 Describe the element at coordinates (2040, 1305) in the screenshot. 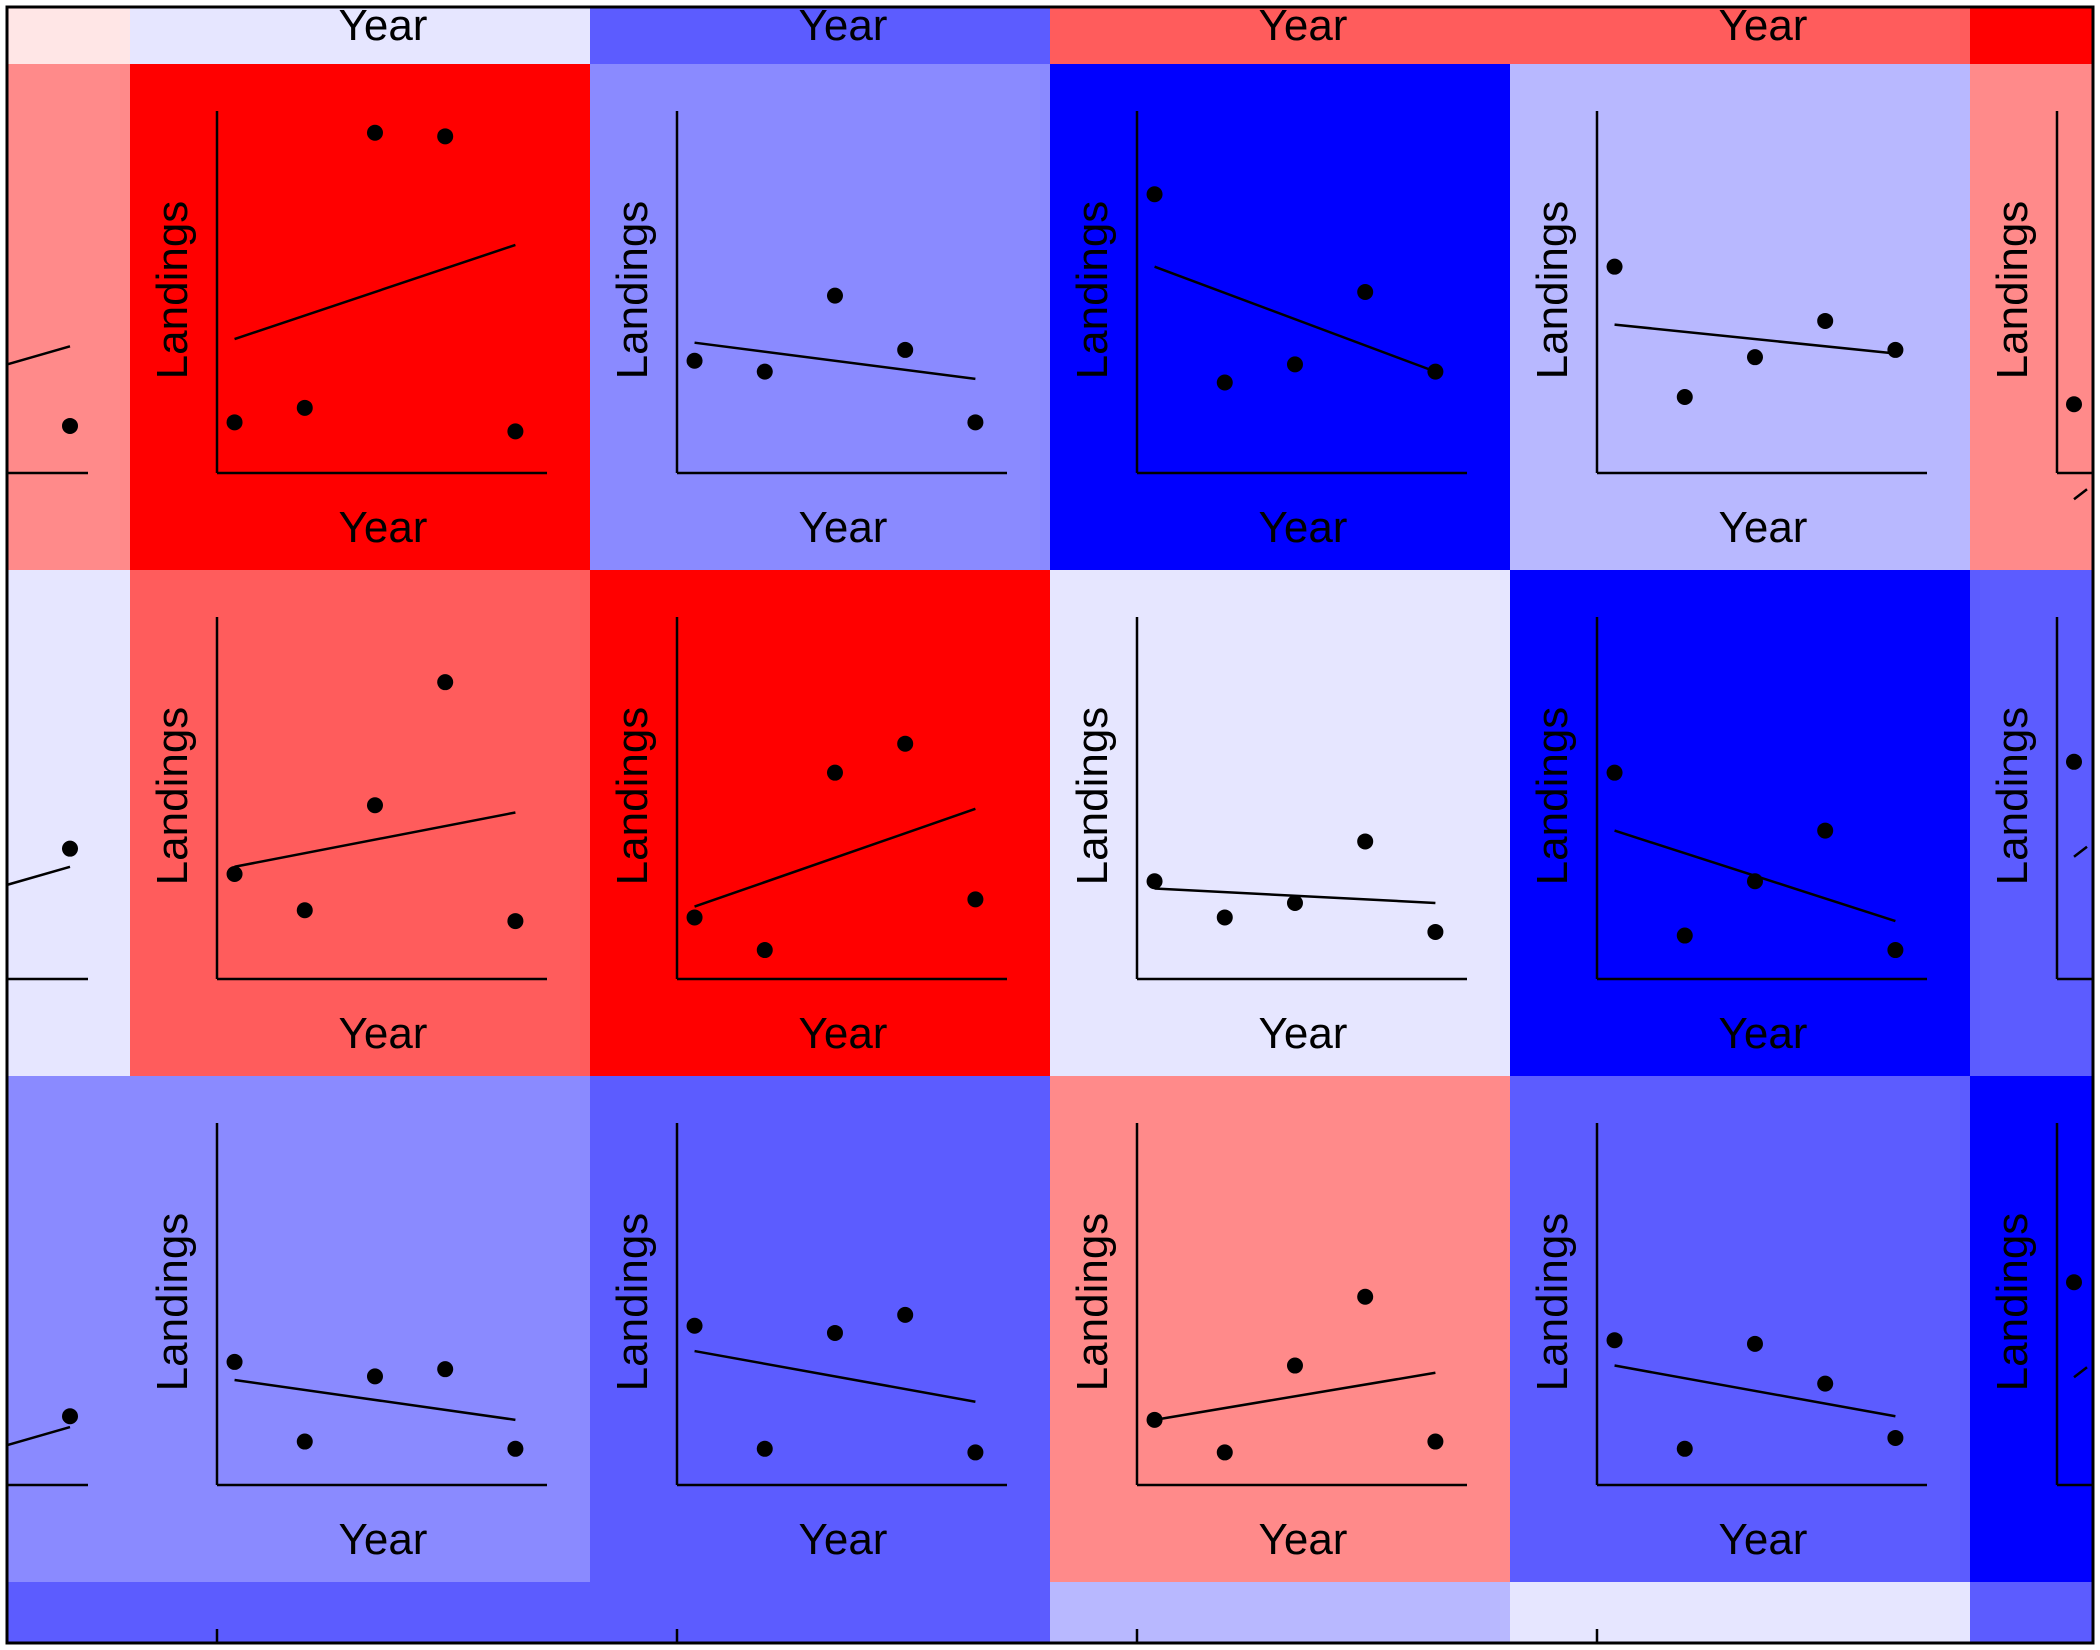

I see `right-edge-partial-panel: Landings` at that location.